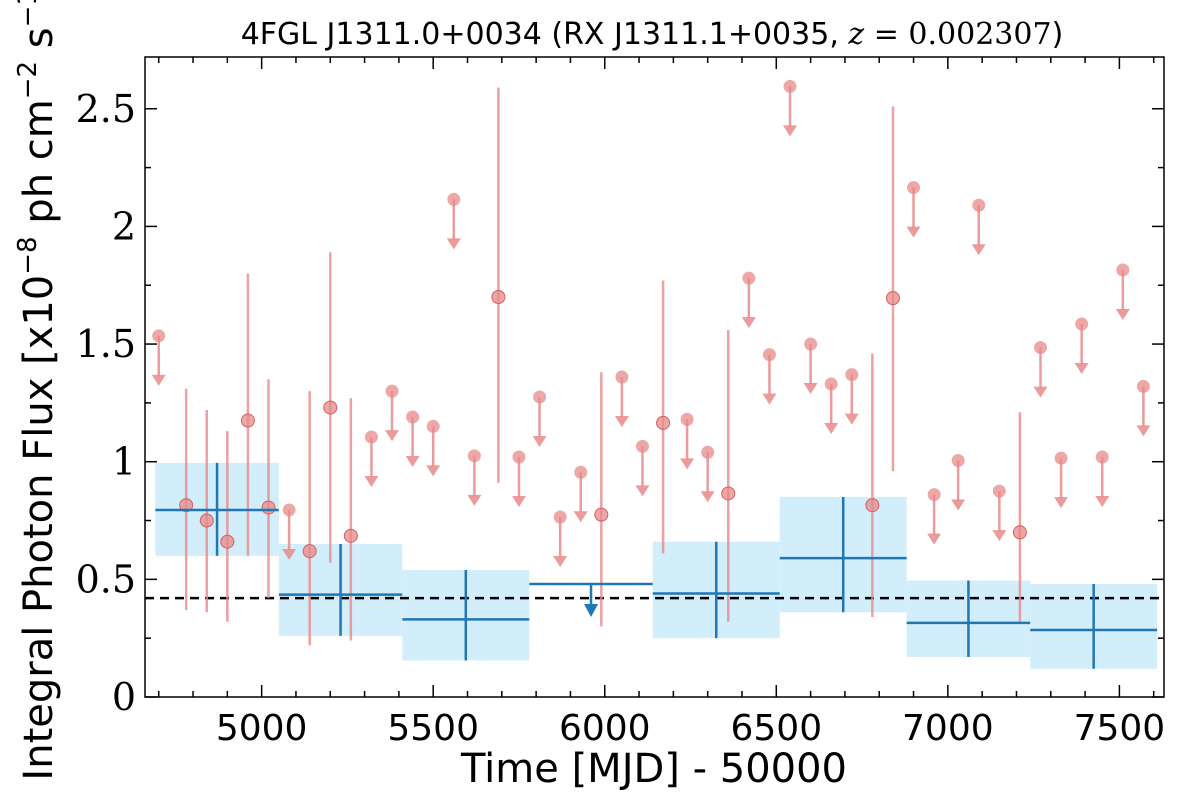 Image resolution: width=1200 pixels, height=800 pixels. Describe the element at coordinates (28, 255) in the screenshot. I see `y-axis-label-exponent-flux: −8` at that location.